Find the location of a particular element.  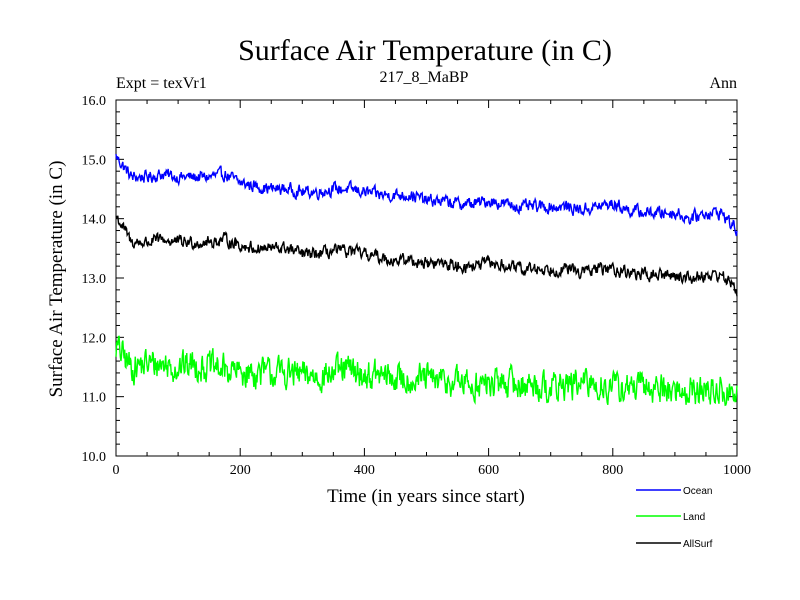

subtitle-left: Expt = texVr1 is located at coordinates (161, 83).